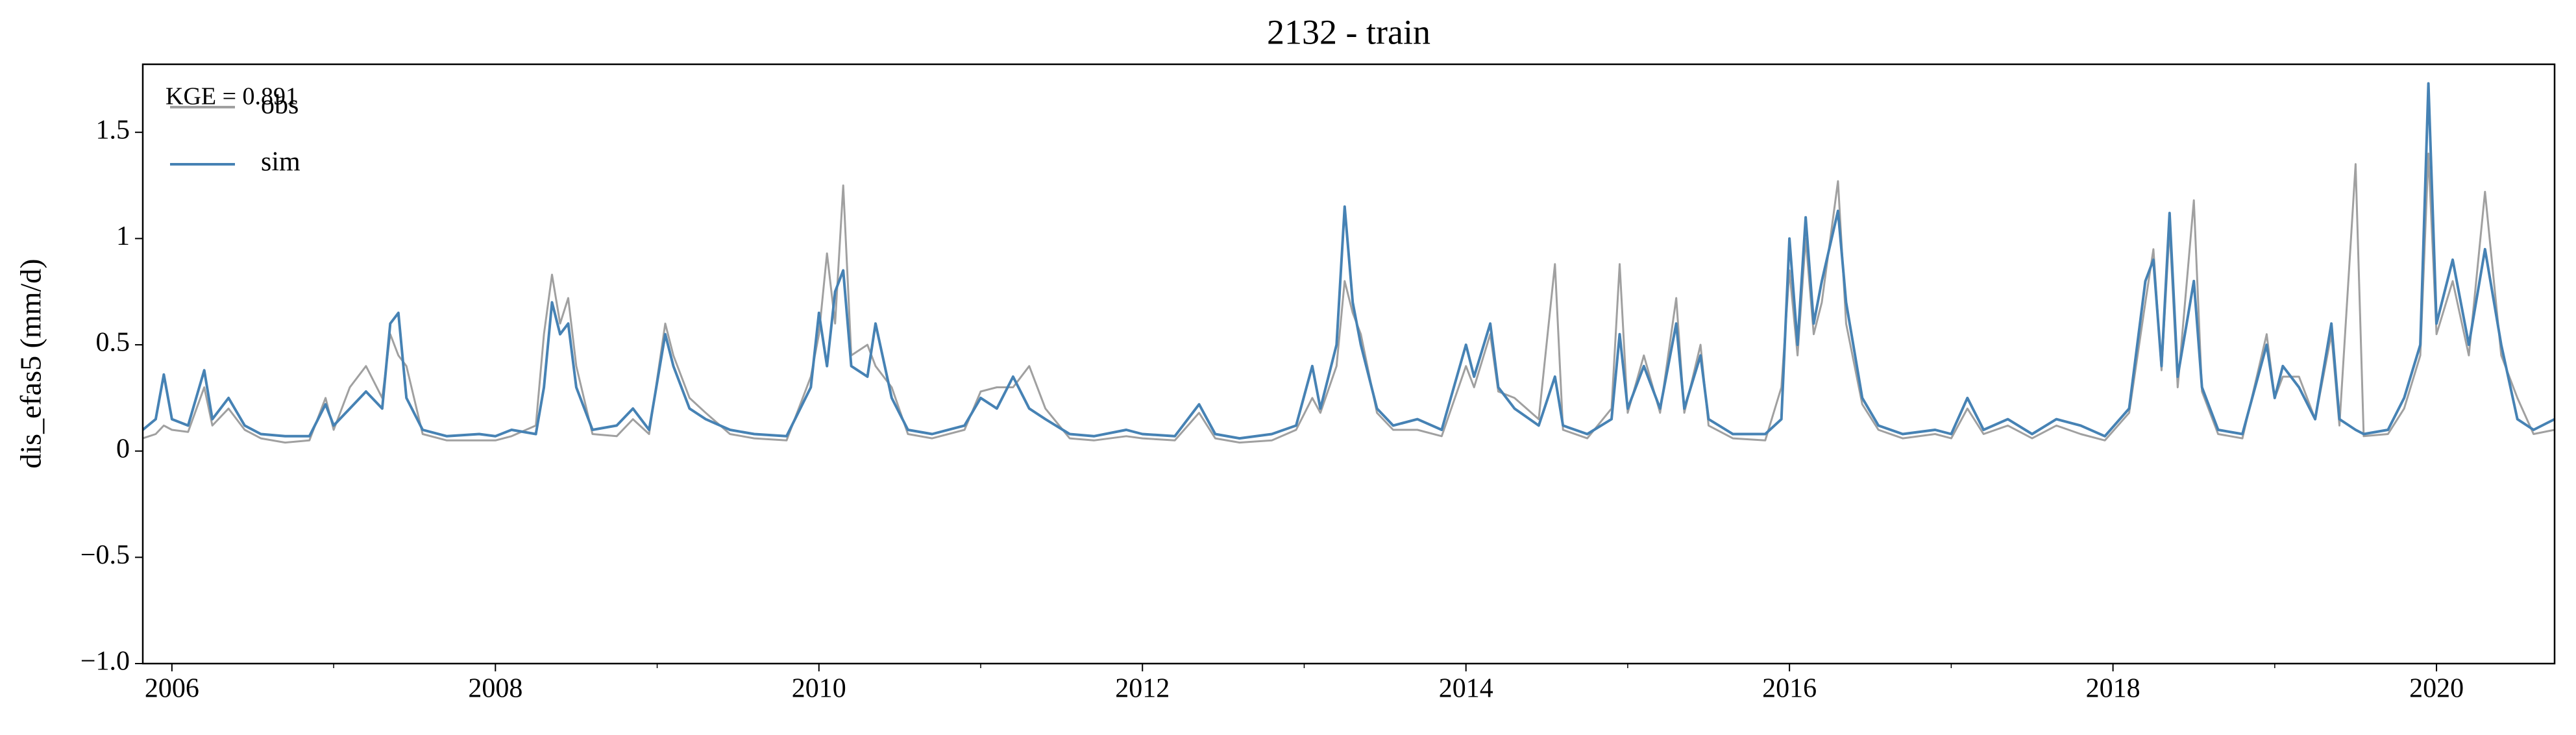 This screenshot has height=735, width=2576. What do you see at coordinates (123, 236) in the screenshot?
I see `y-tick-label: 1` at bounding box center [123, 236].